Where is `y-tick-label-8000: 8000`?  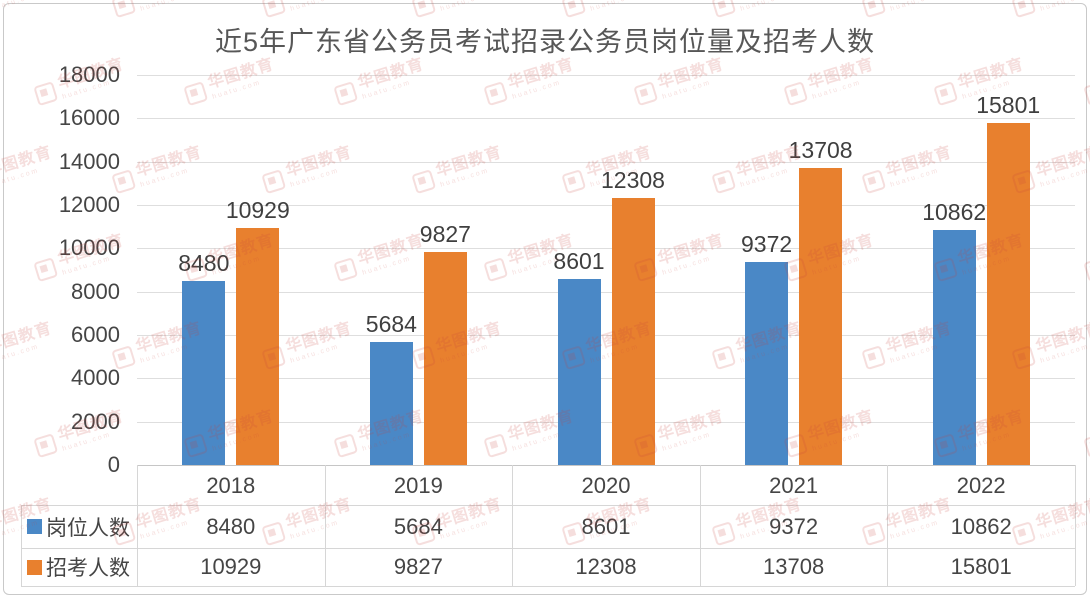 y-tick-label-8000: 8000 is located at coordinates (95, 291).